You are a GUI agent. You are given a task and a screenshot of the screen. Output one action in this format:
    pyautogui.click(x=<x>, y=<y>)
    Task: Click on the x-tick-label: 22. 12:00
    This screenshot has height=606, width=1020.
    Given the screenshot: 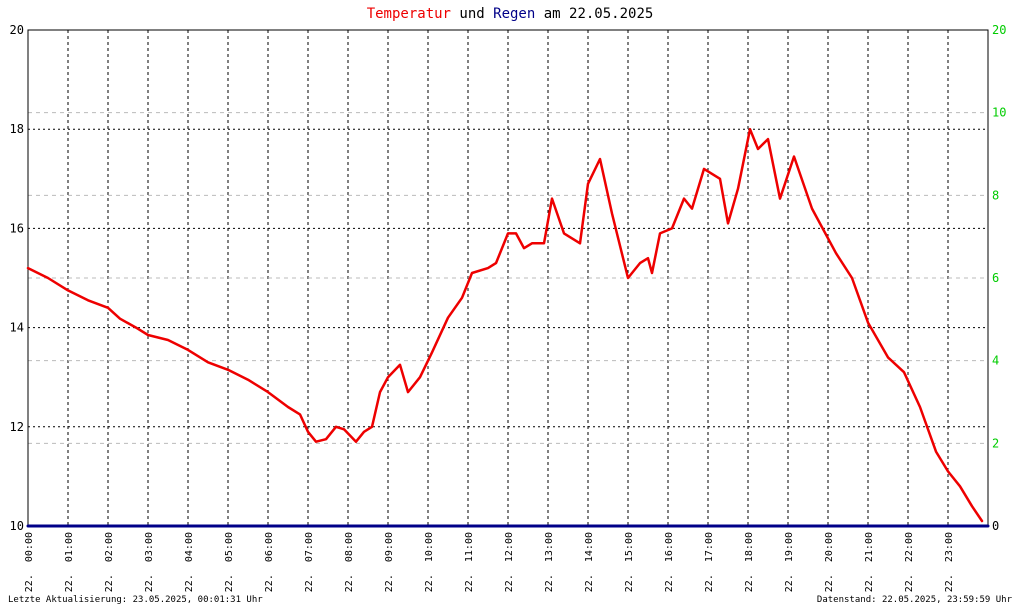 What is the action you would take?
    pyautogui.click(x=509, y=562)
    